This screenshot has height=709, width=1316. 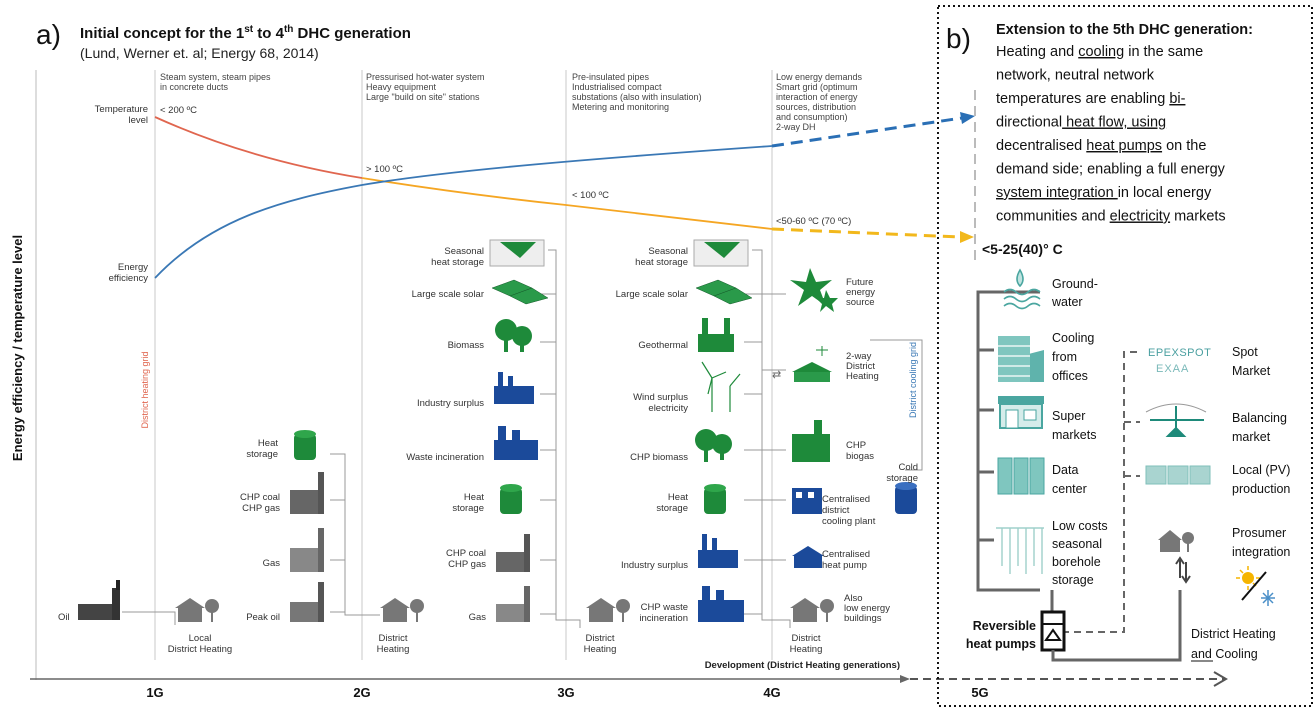 What do you see at coordinates (567, 203) in the screenshot?
I see `temperature-curve-orange` at bounding box center [567, 203].